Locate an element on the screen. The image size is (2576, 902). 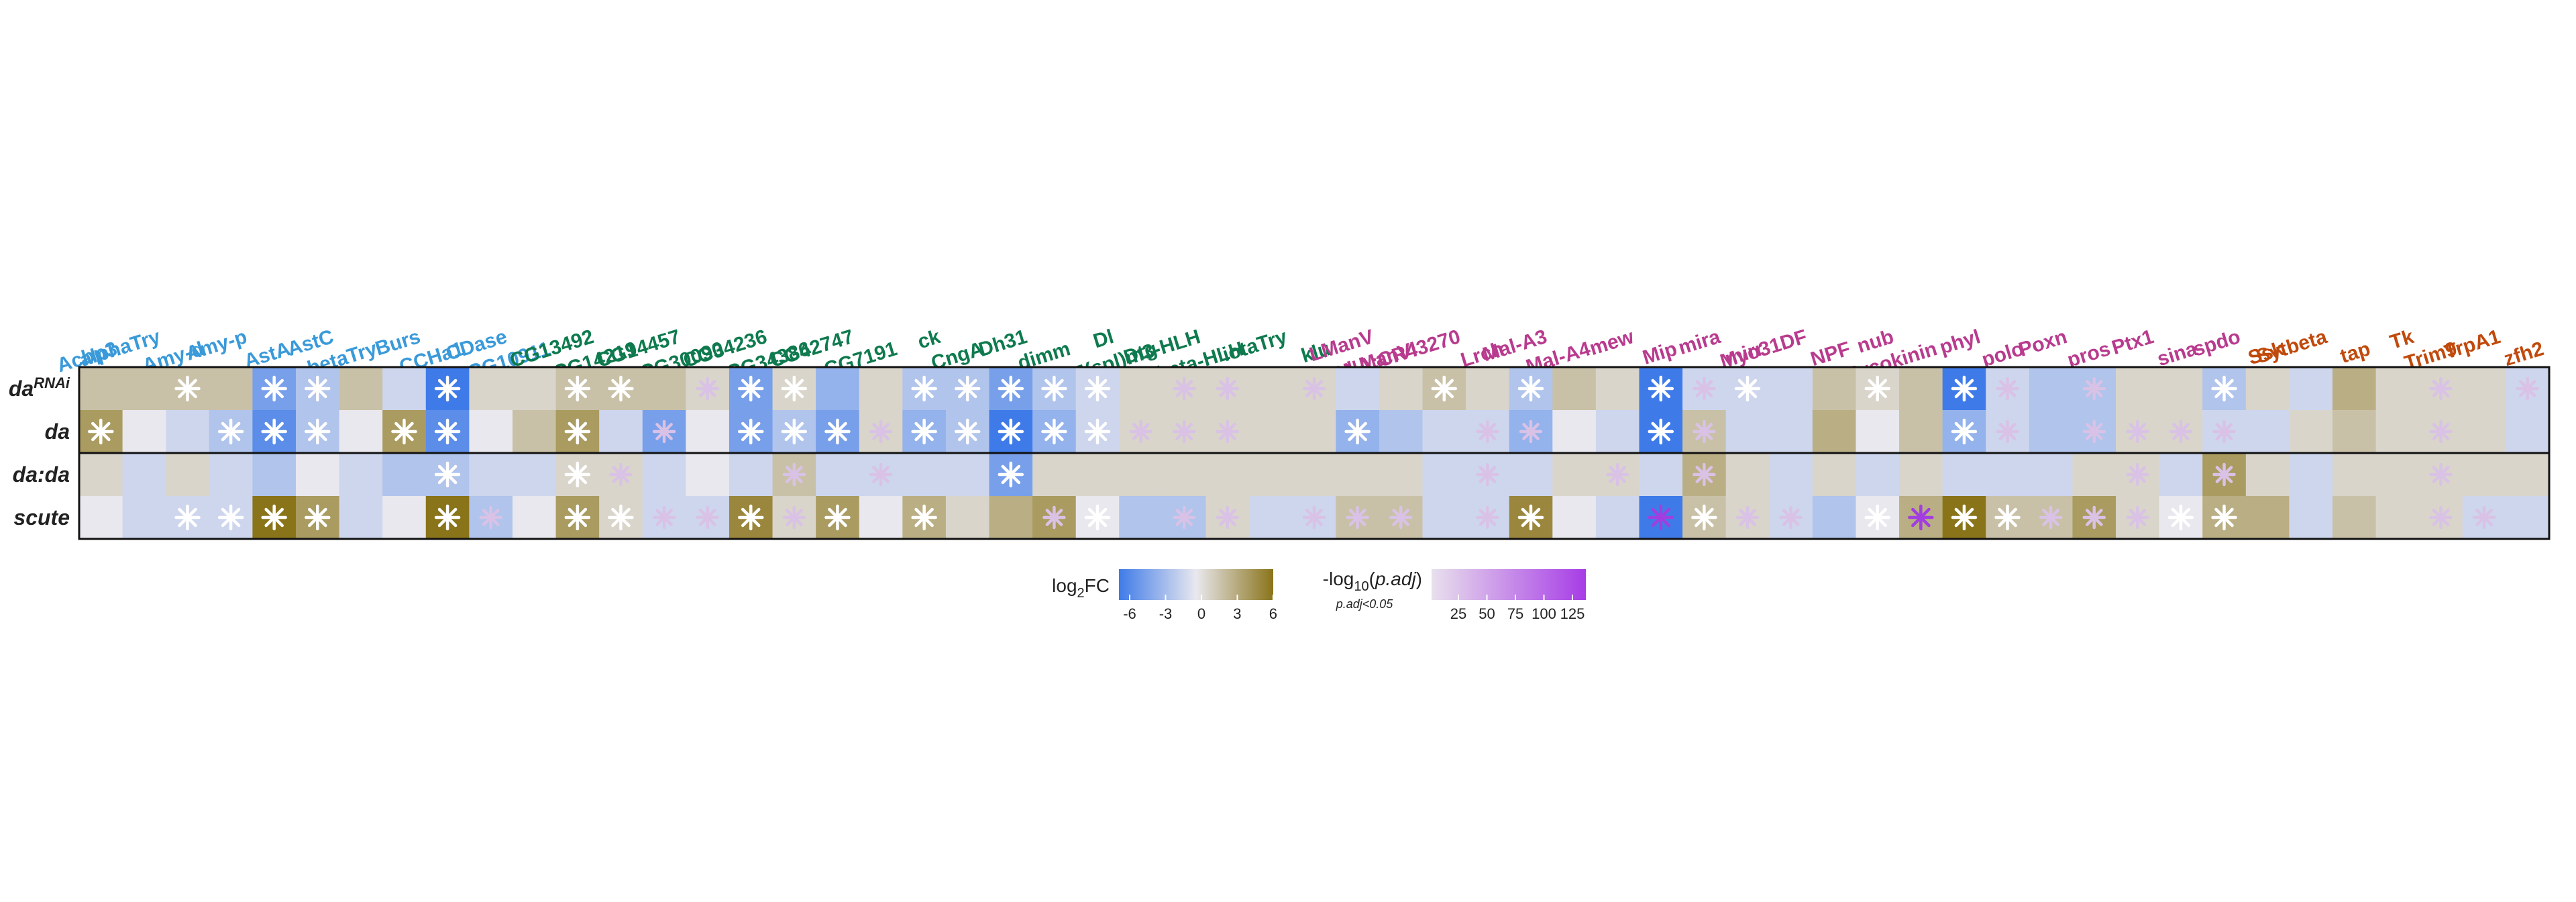
row-label: da is located at coordinates (57, 431).